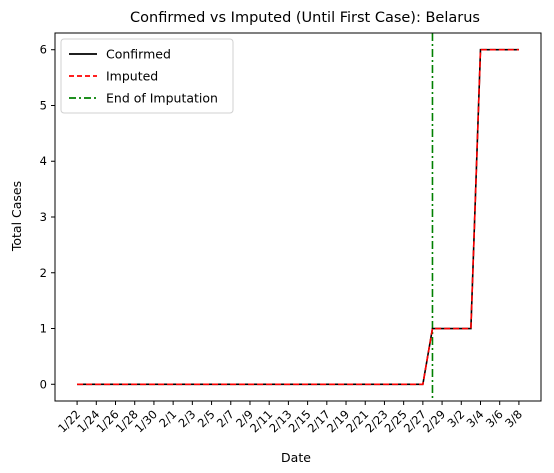  Describe the element at coordinates (43, 161) in the screenshot. I see `y-tick-label: 4` at that location.